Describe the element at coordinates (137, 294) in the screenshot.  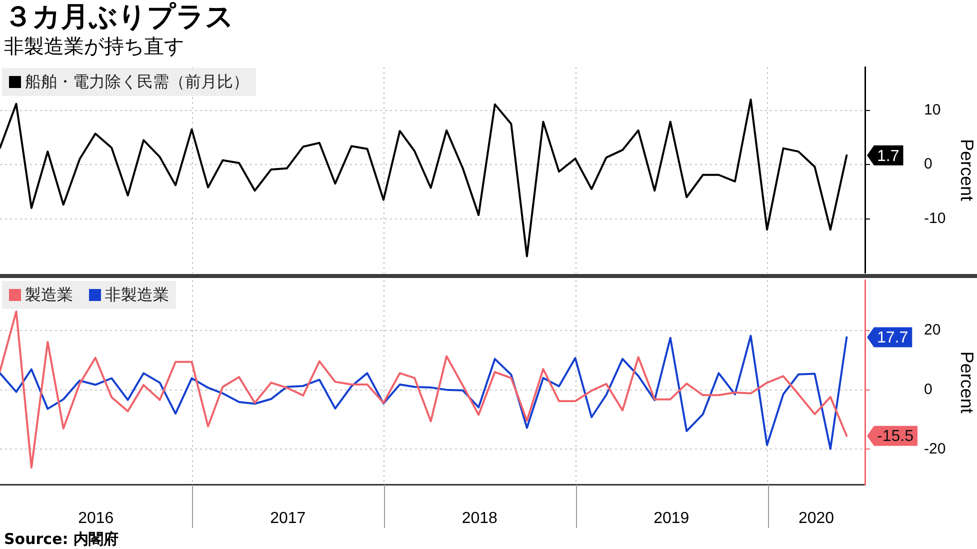
I see `legend-label: 非製造業` at that location.